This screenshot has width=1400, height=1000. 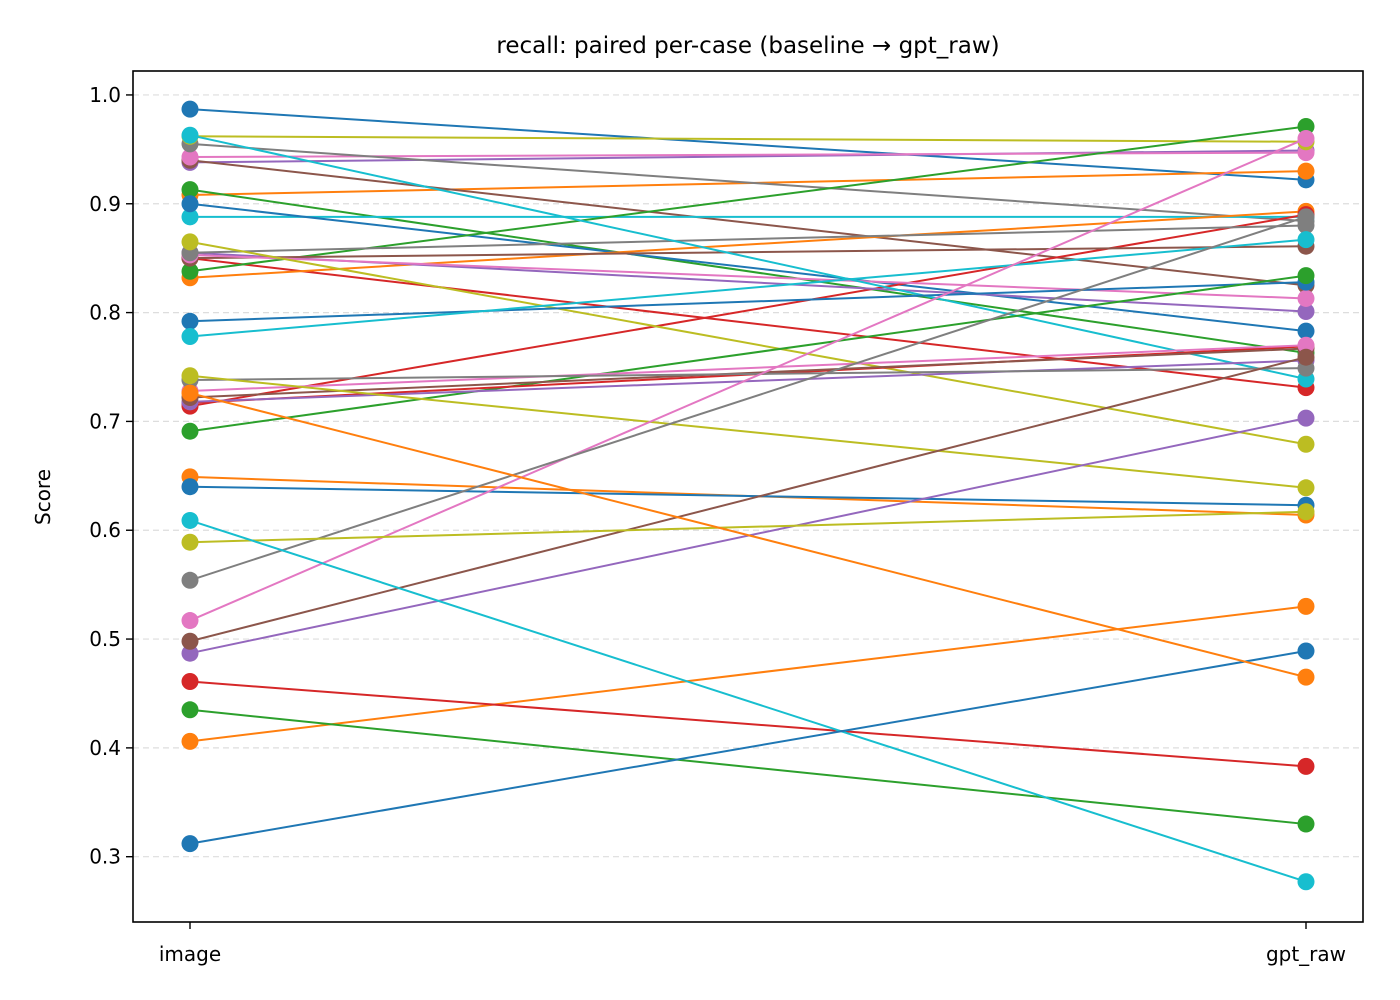 What do you see at coordinates (105, 95) in the screenshot?
I see `y-tick-label: 1.0` at bounding box center [105, 95].